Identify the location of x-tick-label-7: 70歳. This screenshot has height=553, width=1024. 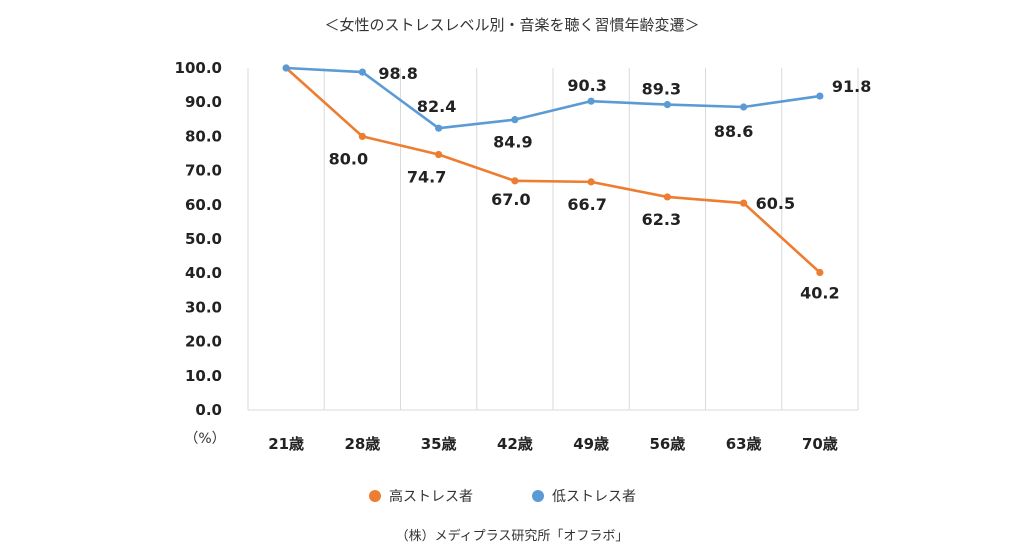
(820, 444).